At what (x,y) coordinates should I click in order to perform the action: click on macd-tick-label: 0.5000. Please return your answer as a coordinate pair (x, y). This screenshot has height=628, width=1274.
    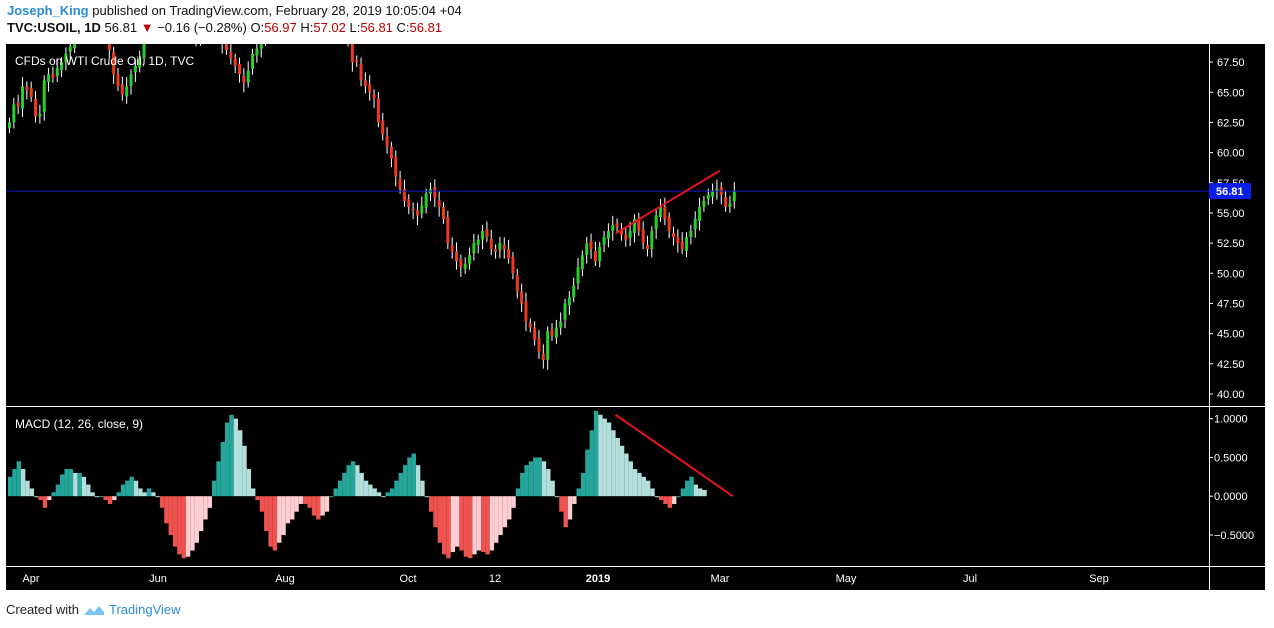
    Looking at the image, I should click on (1231, 458).